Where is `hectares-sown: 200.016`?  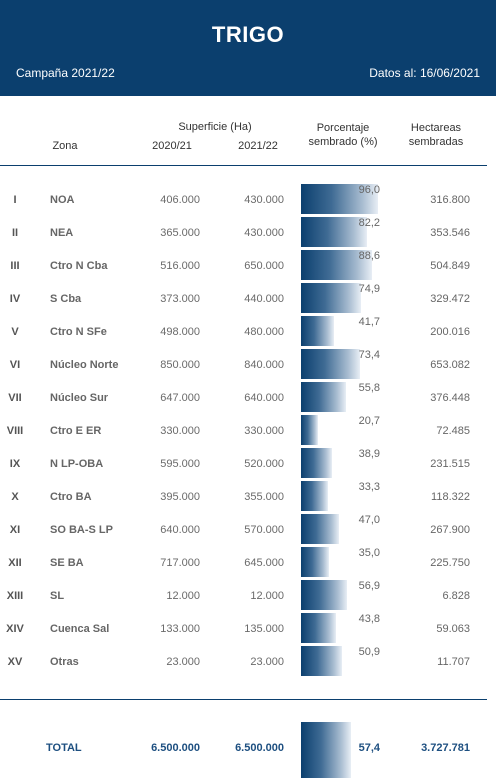
hectares-sown: 200.016 is located at coordinates (450, 332).